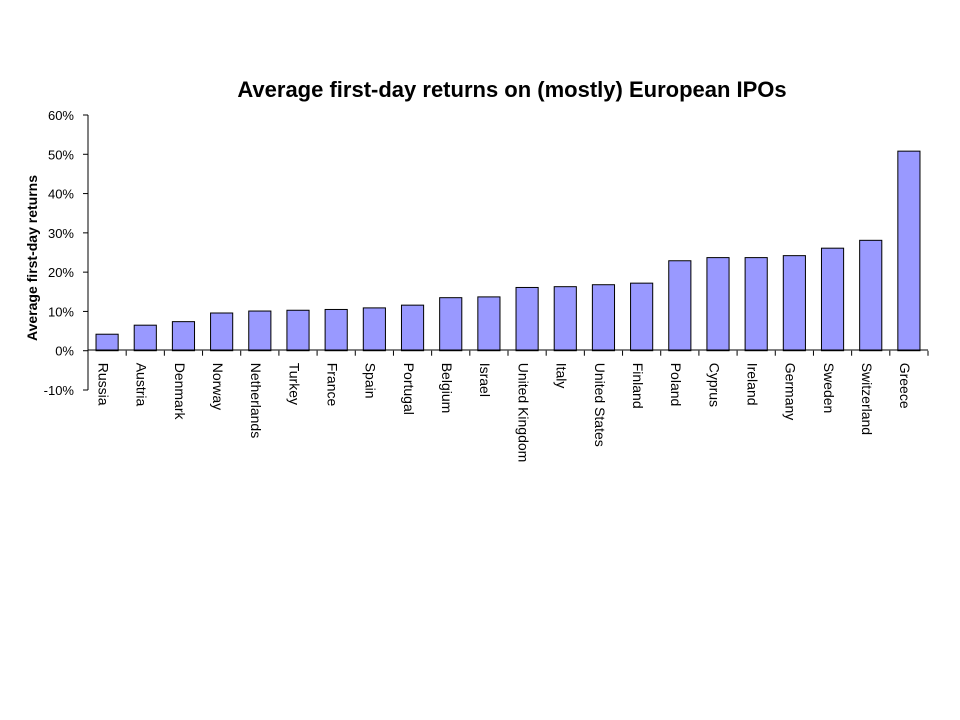  I want to click on x-tick-label: Denmark, so click(180, 392).